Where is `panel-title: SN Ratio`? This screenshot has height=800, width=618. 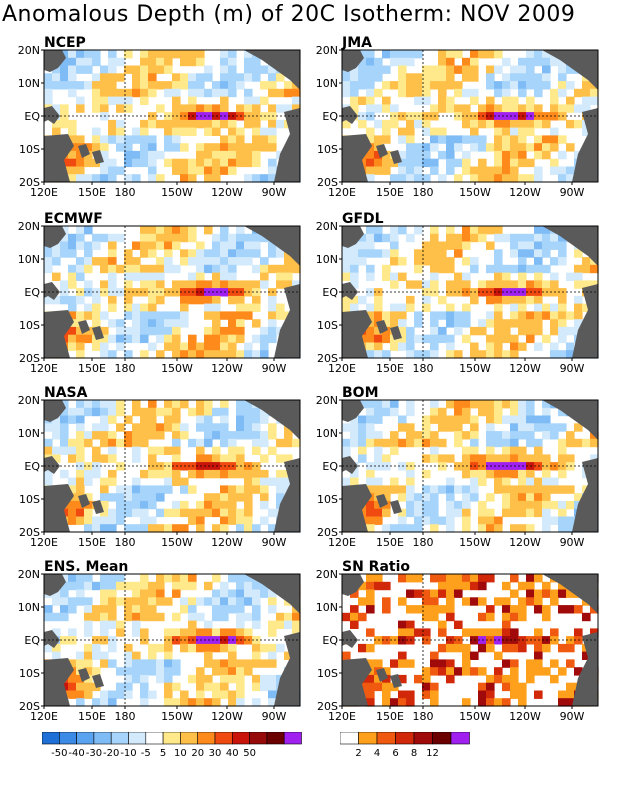
panel-title: SN Ratio is located at coordinates (376, 567).